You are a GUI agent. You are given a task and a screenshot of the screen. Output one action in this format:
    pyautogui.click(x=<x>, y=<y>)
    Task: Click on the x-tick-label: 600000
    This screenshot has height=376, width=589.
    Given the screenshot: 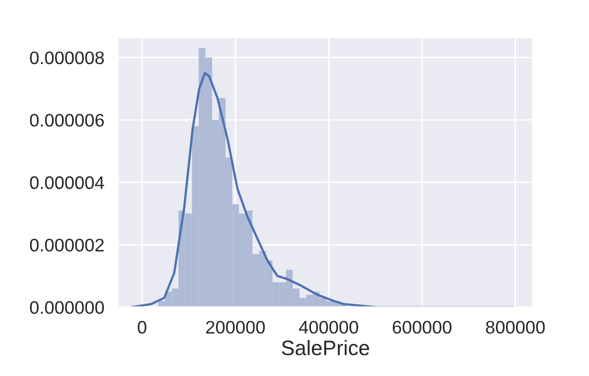 What is the action you would take?
    pyautogui.click(x=422, y=327)
    